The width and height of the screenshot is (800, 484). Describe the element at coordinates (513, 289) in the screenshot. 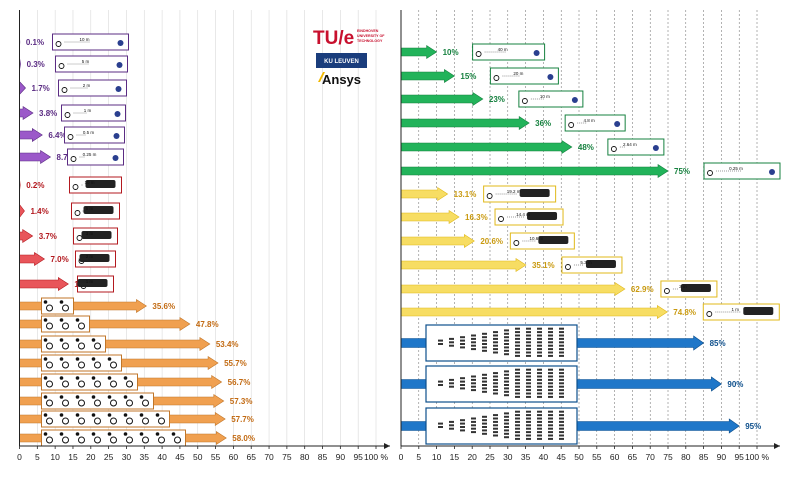

I see `bar-yellow` at that location.